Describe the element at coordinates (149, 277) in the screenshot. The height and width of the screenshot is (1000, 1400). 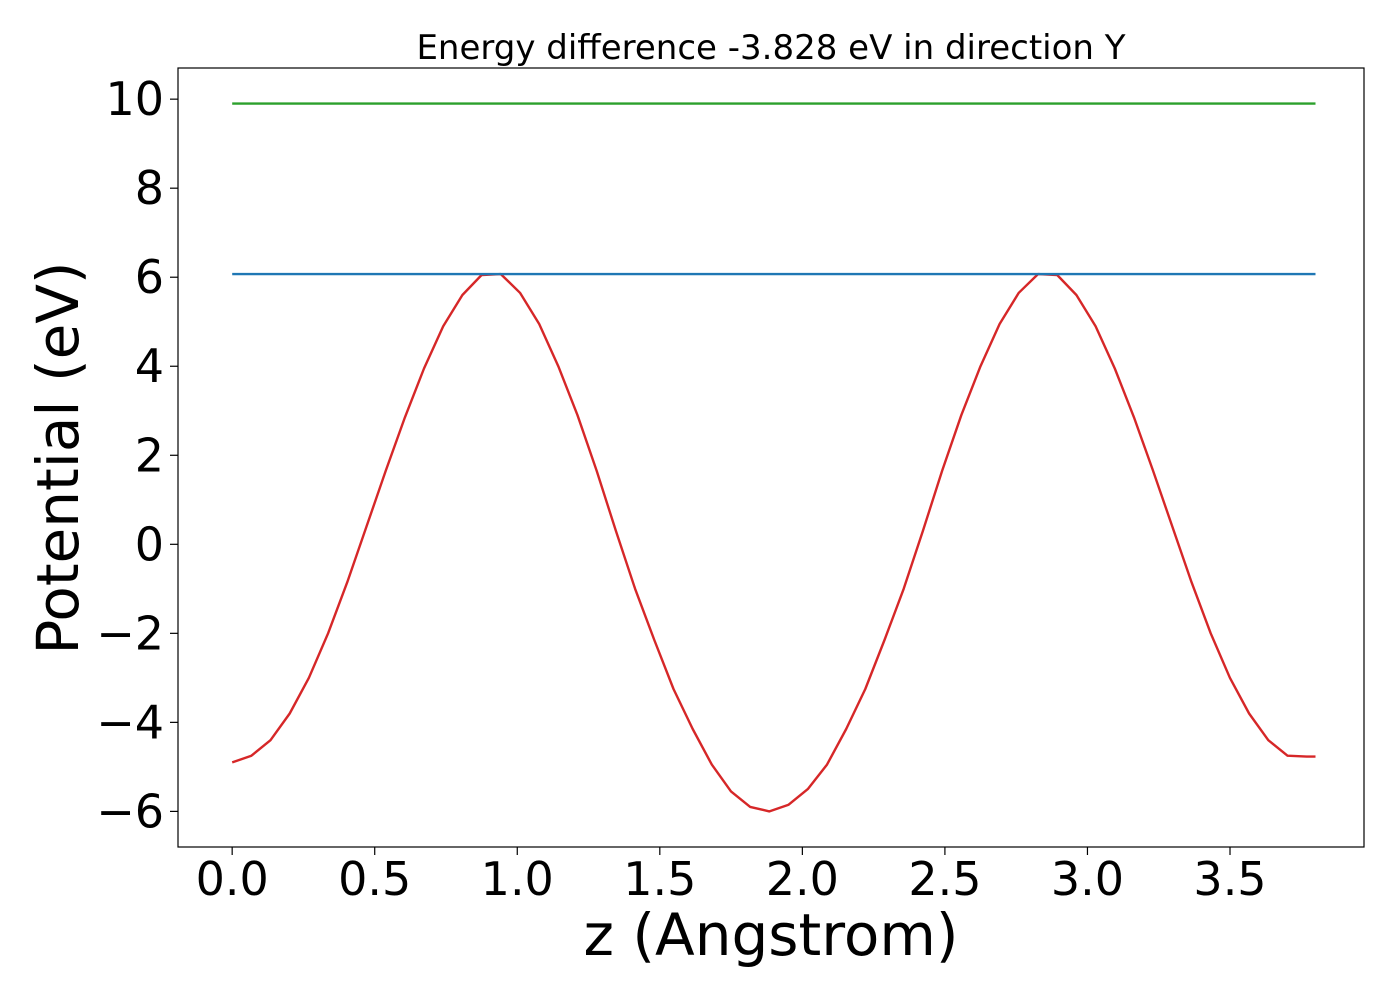
I see `y-tick-label: 6` at that location.